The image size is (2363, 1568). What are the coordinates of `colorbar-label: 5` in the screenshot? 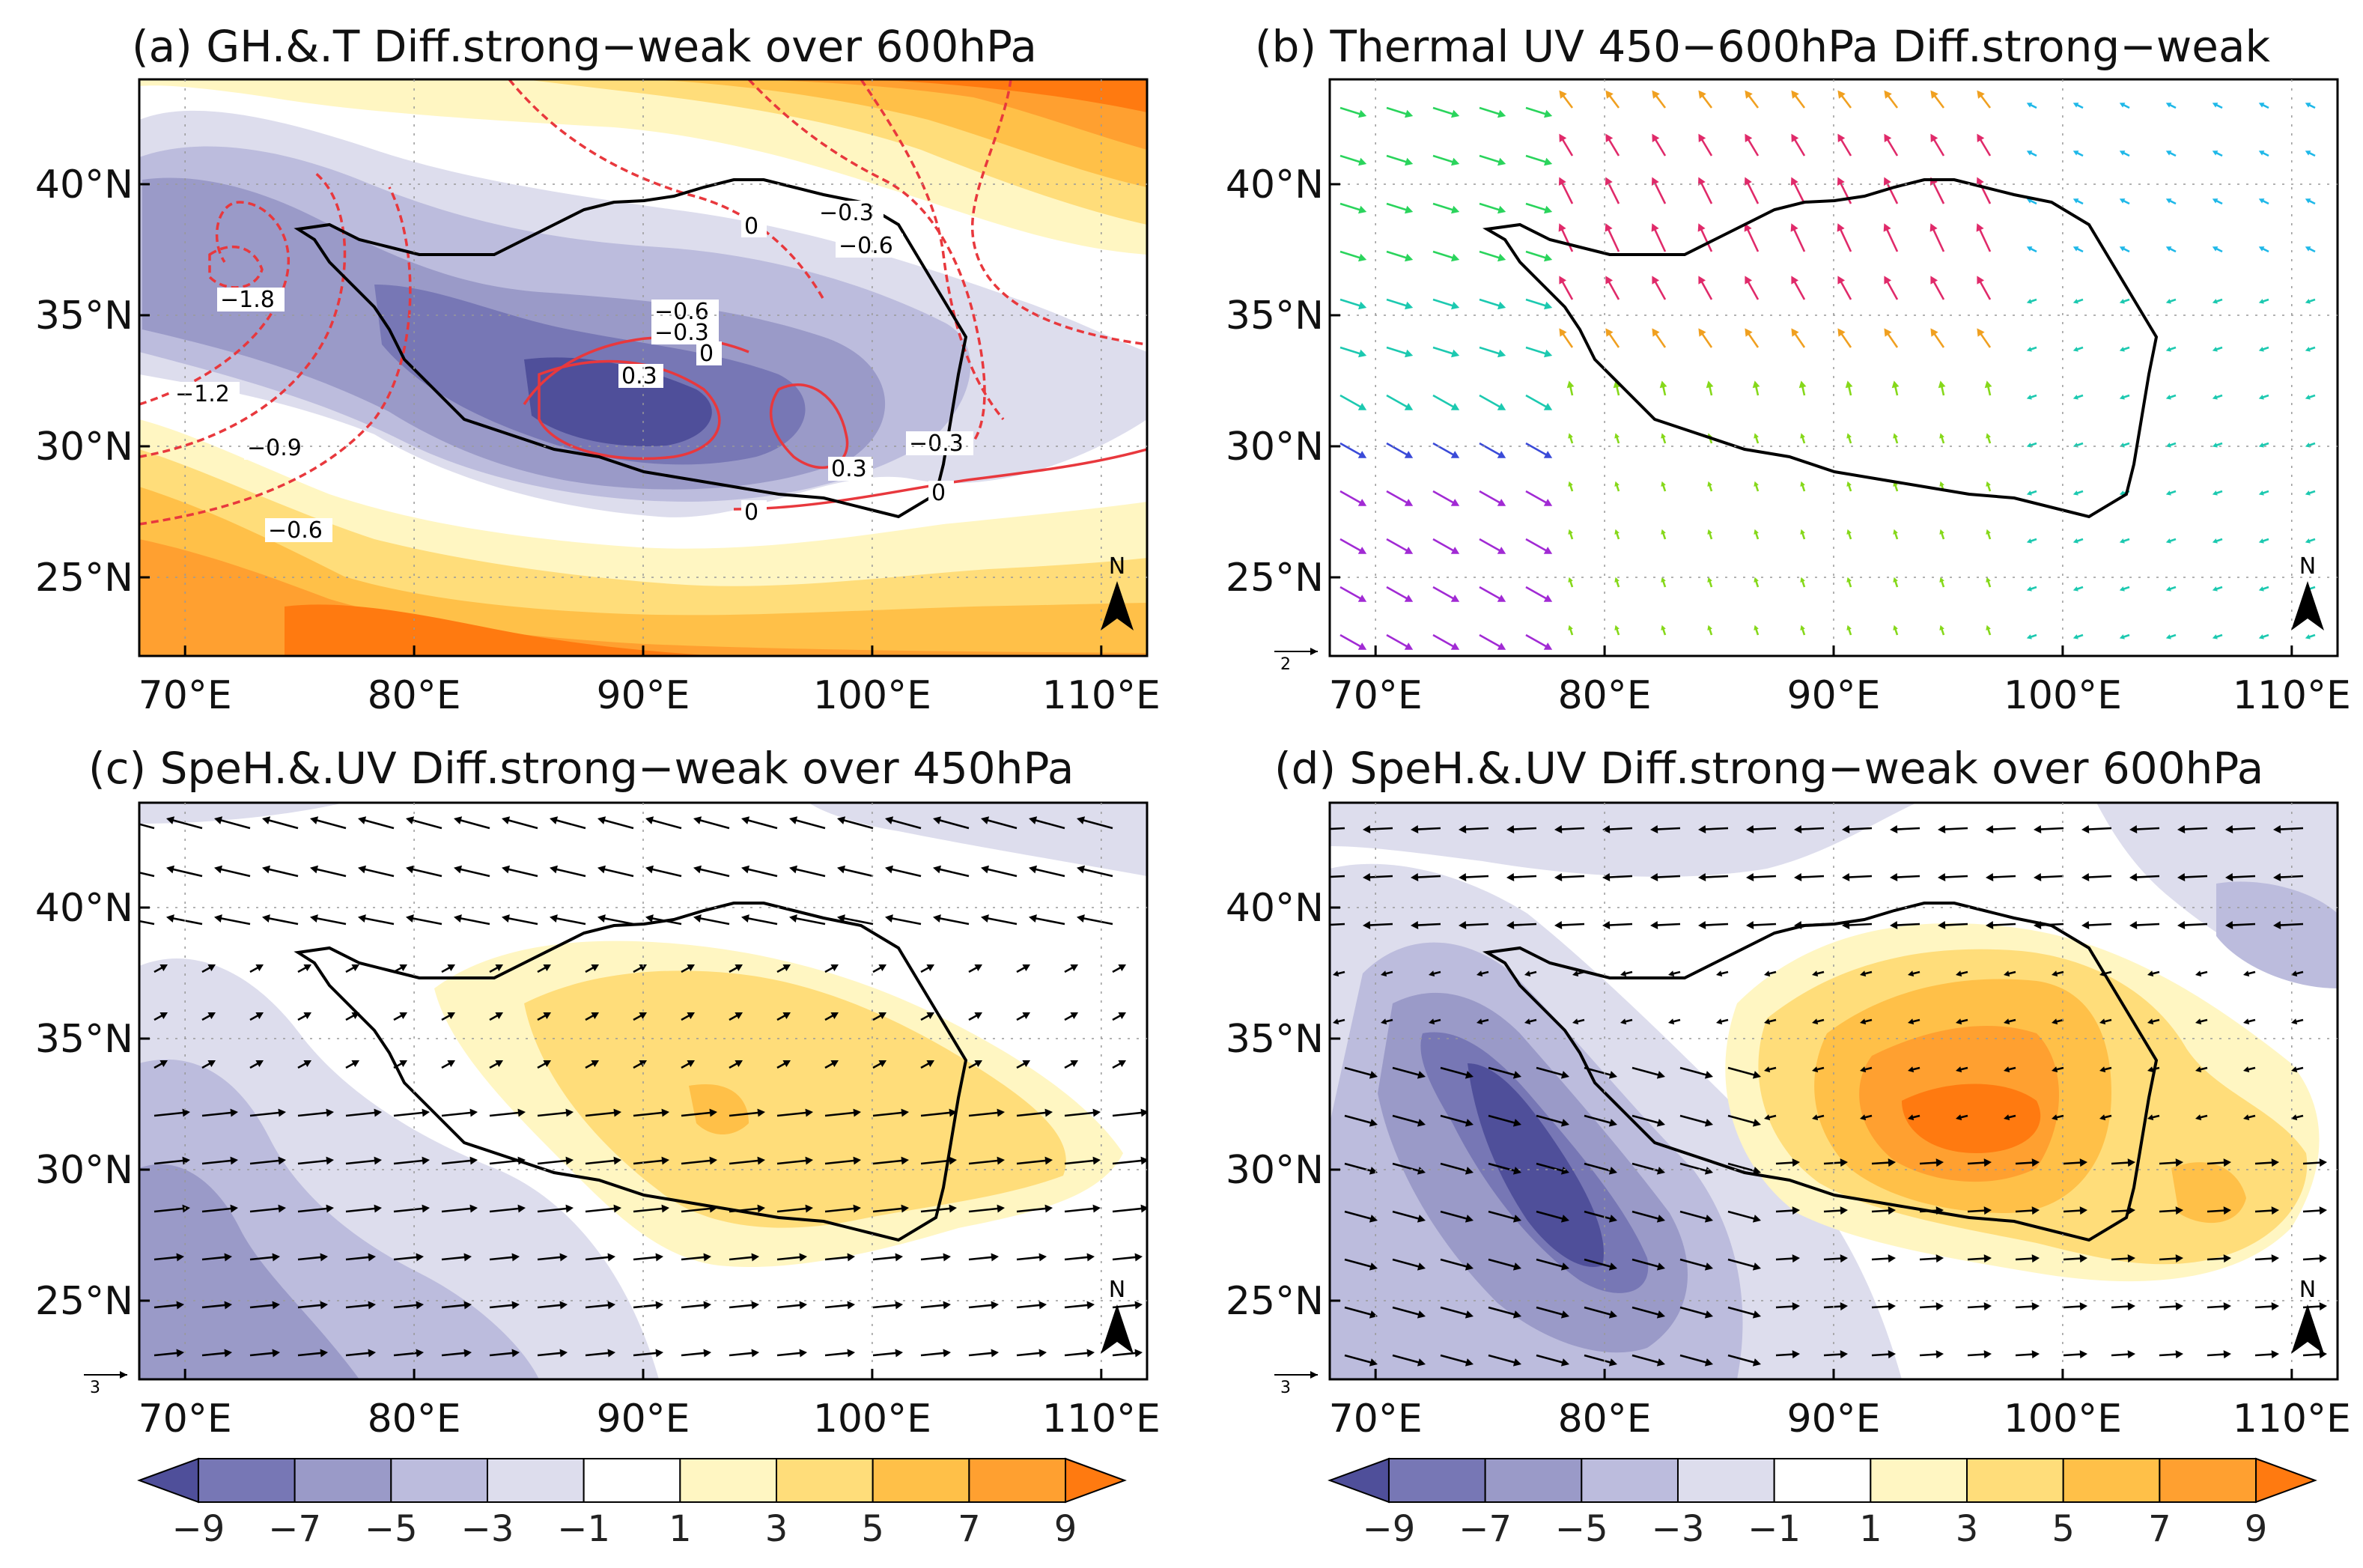 It's located at (2063, 1529).